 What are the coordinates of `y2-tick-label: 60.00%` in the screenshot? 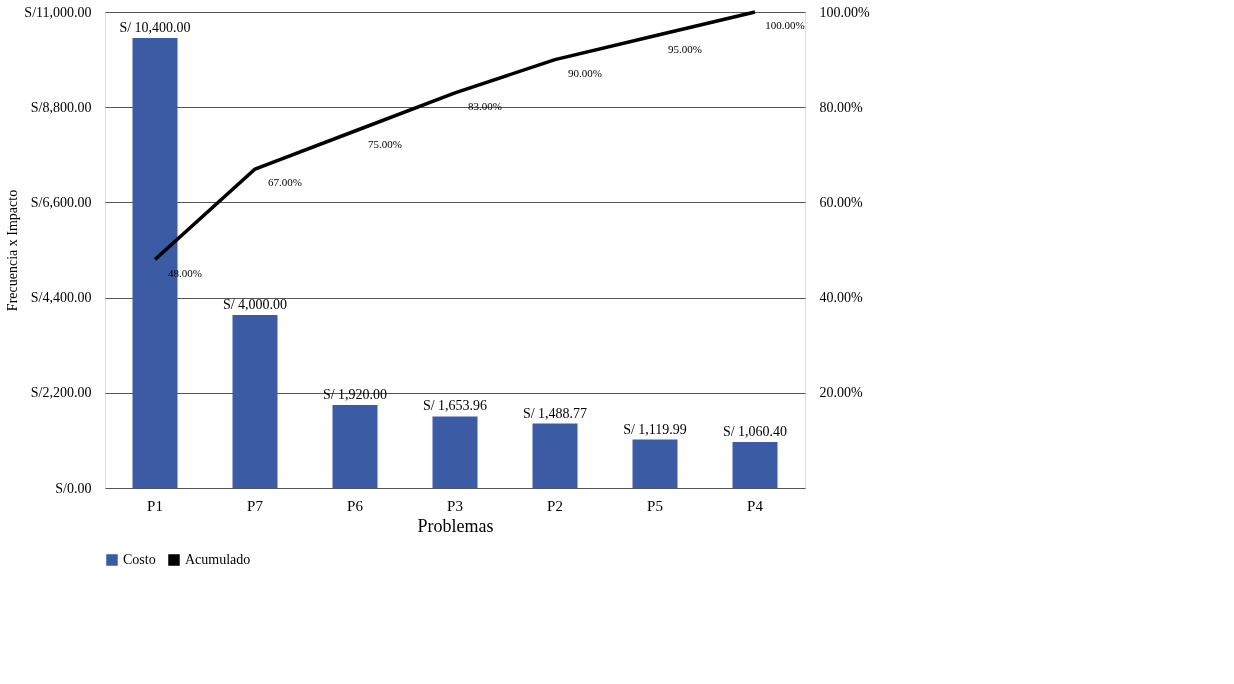 It's located at (841, 202).